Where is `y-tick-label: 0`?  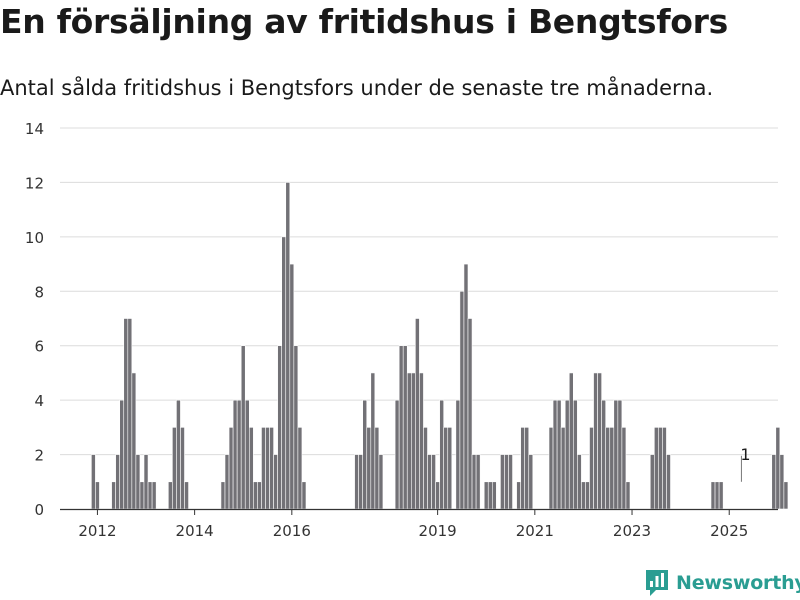 y-tick-label: 0 is located at coordinates (39, 510).